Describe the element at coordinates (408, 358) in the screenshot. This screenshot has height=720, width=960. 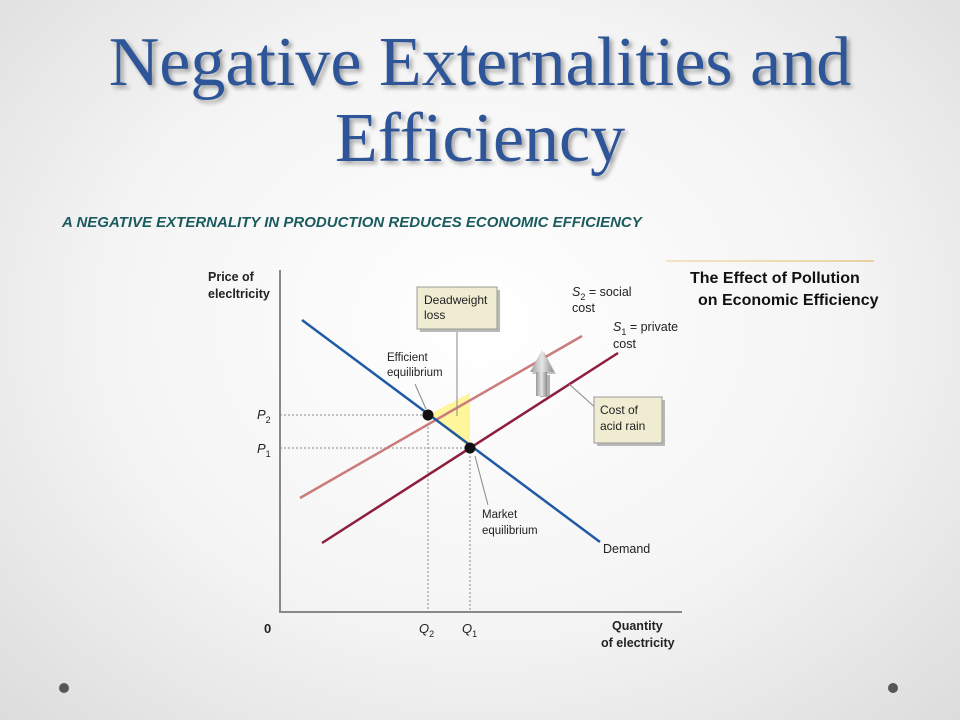
I see `efficient-label-1: Efficient` at that location.